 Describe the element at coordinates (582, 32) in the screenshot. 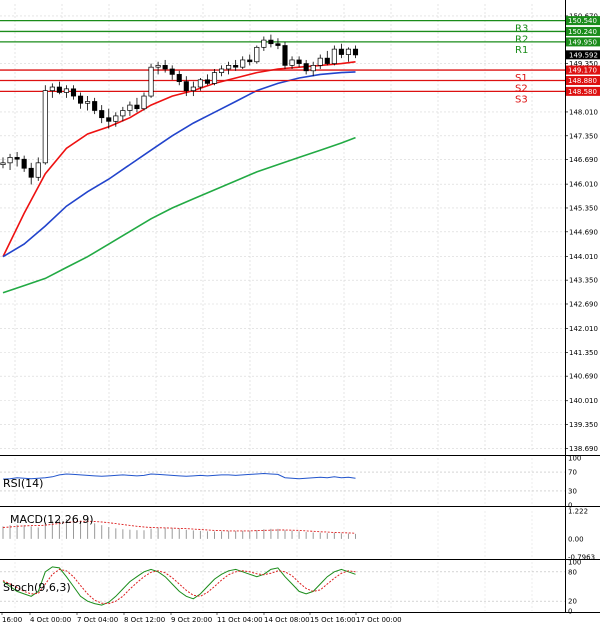

I see `level-price: 150.240` at that location.